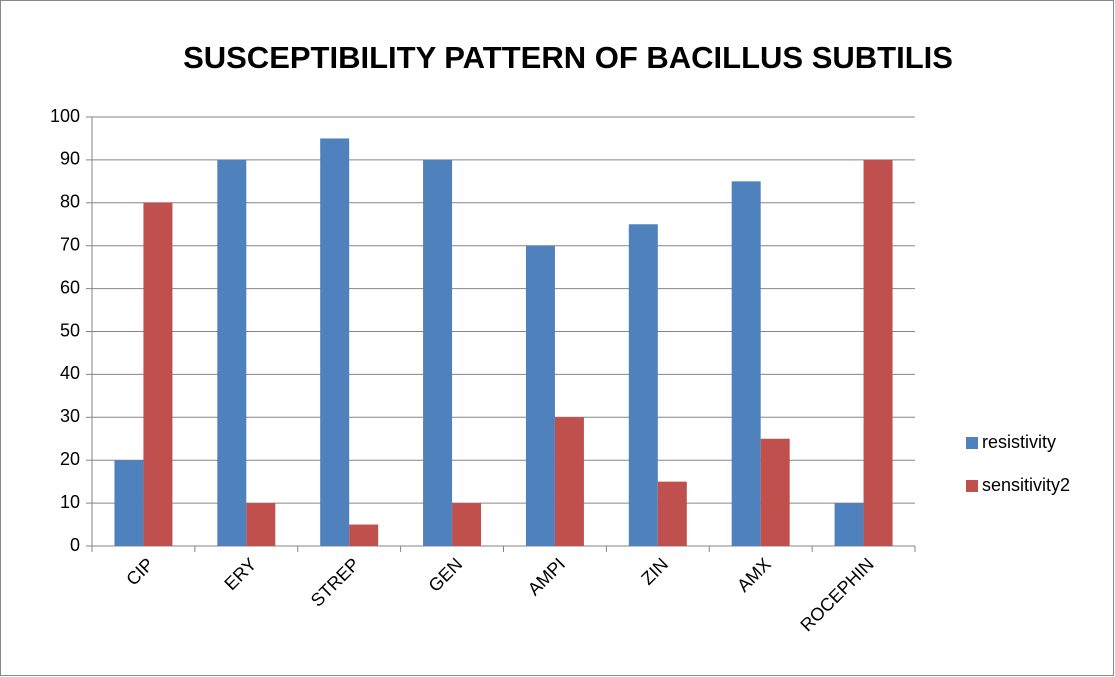 The height and width of the screenshot is (677, 1115). What do you see at coordinates (70, 244) in the screenshot?
I see `y-tick-label: 70` at bounding box center [70, 244].